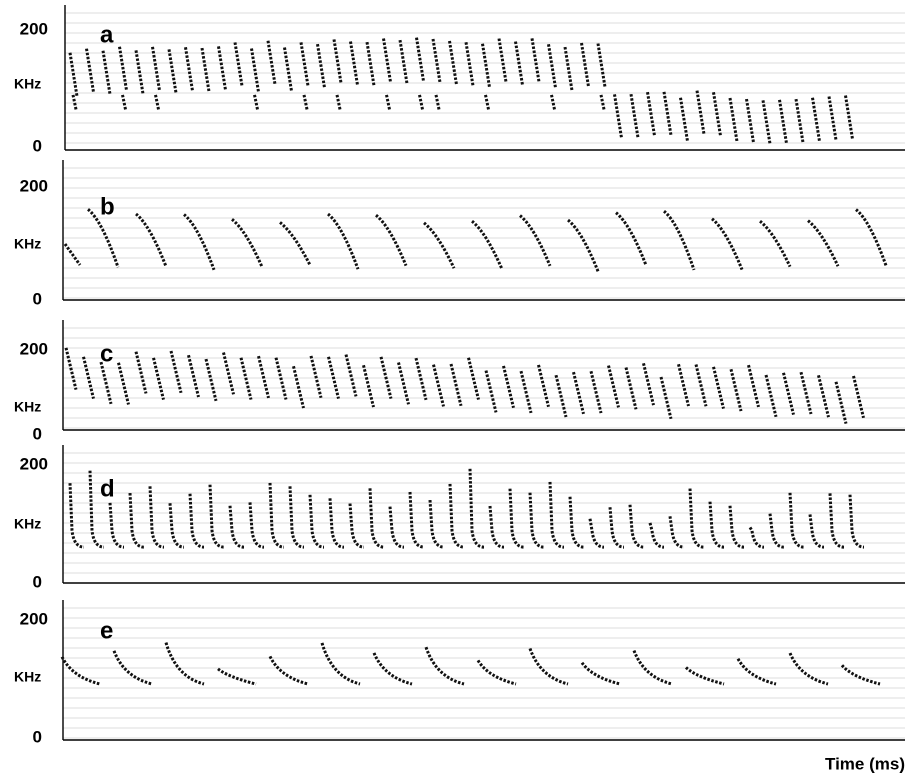 The image size is (908, 777). I want to click on panel-label: a, so click(107, 34).